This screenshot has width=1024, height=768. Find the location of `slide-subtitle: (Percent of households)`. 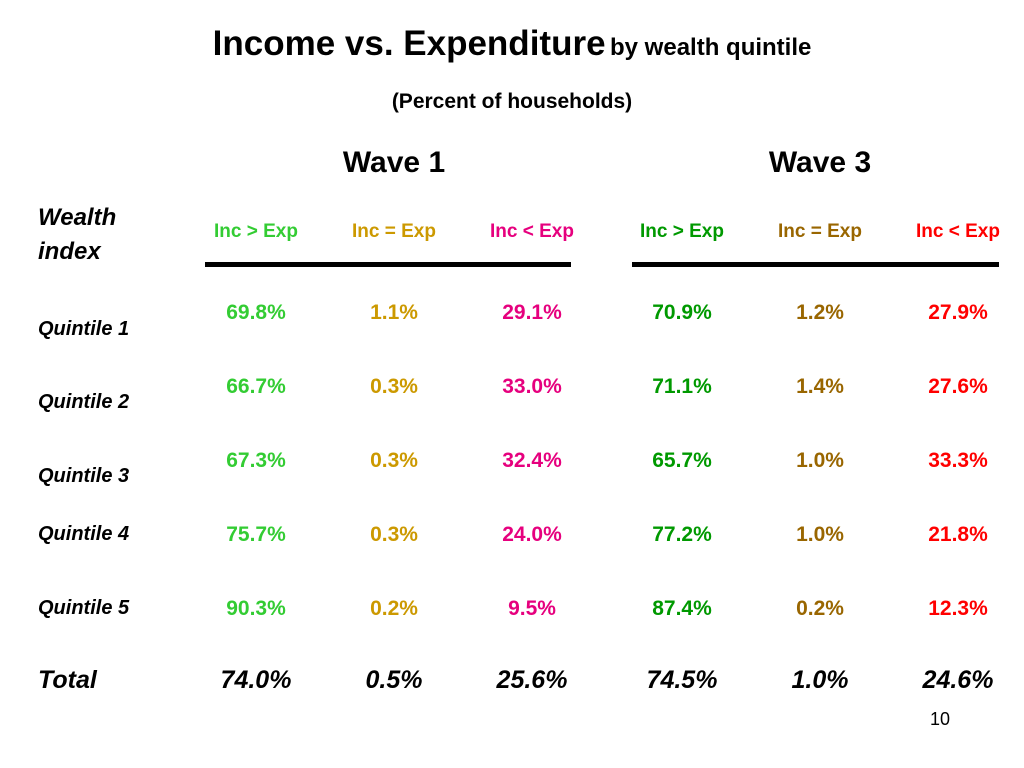

slide-subtitle: (Percent of households) is located at coordinates (512, 101).